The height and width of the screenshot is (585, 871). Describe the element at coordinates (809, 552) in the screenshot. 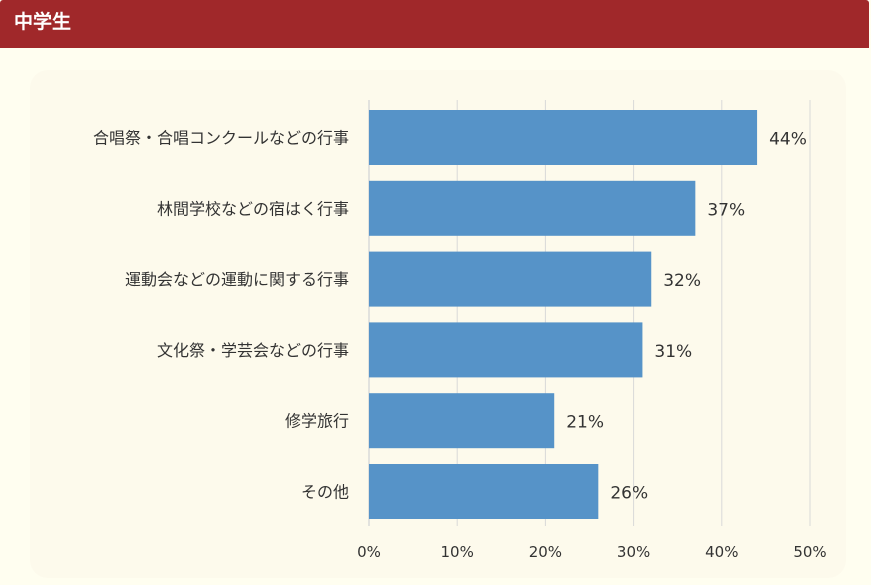

I see `x-tick-label: 50%` at that location.